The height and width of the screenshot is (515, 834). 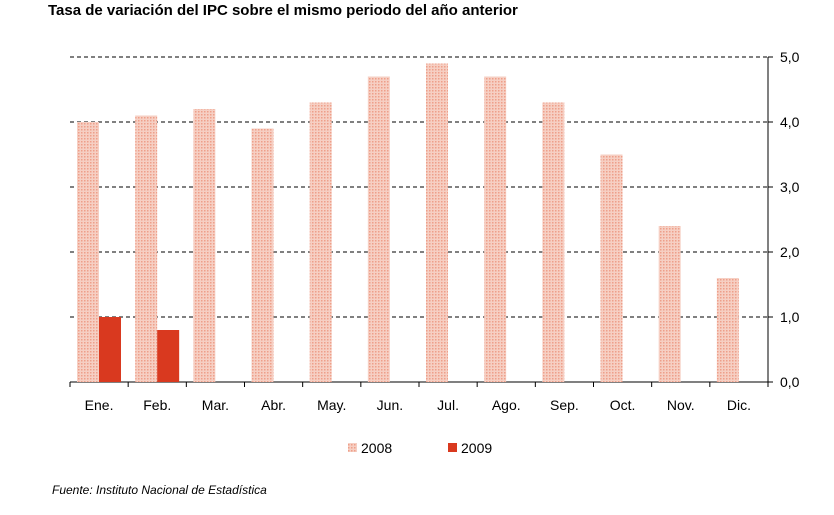 I want to click on bar-2008-oct, so click(x=611, y=268).